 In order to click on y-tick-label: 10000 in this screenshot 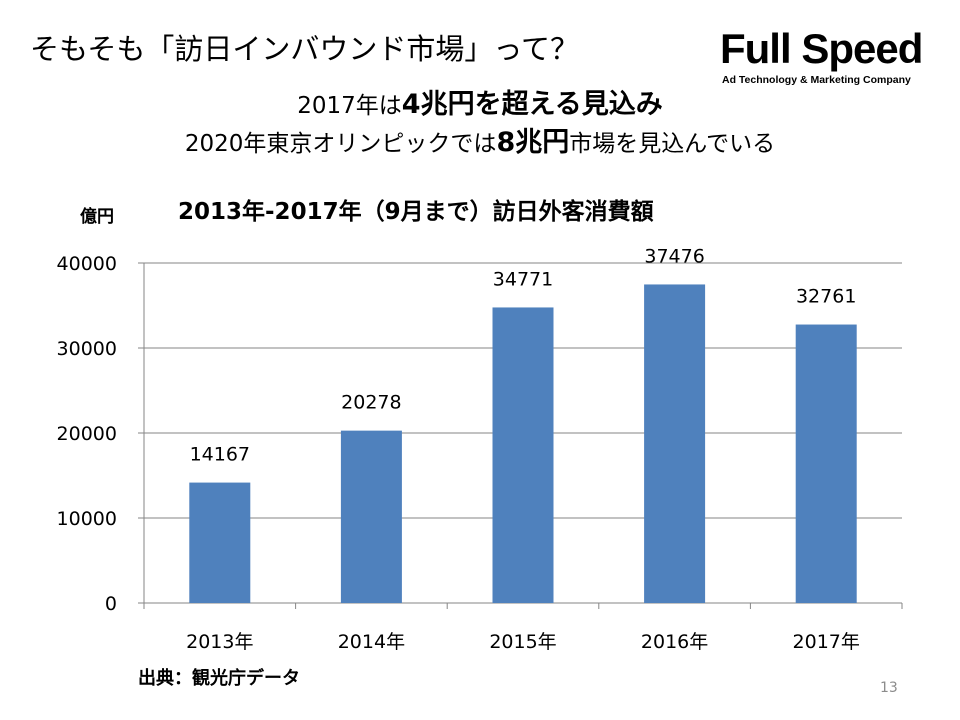, I will do `click(87, 519)`.